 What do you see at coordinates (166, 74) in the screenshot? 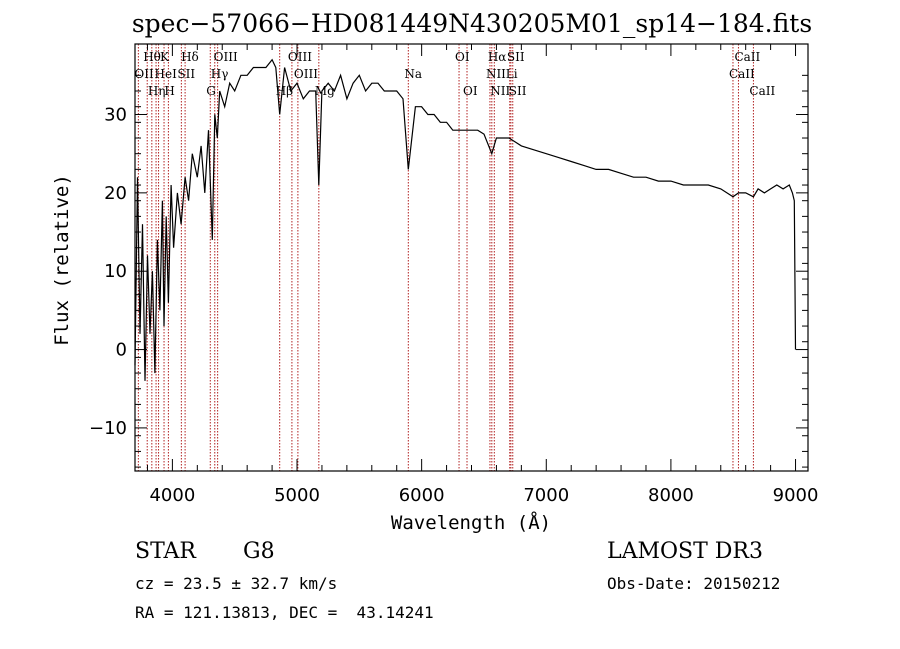
I see `spectral-line-label: HeI` at bounding box center [166, 74].